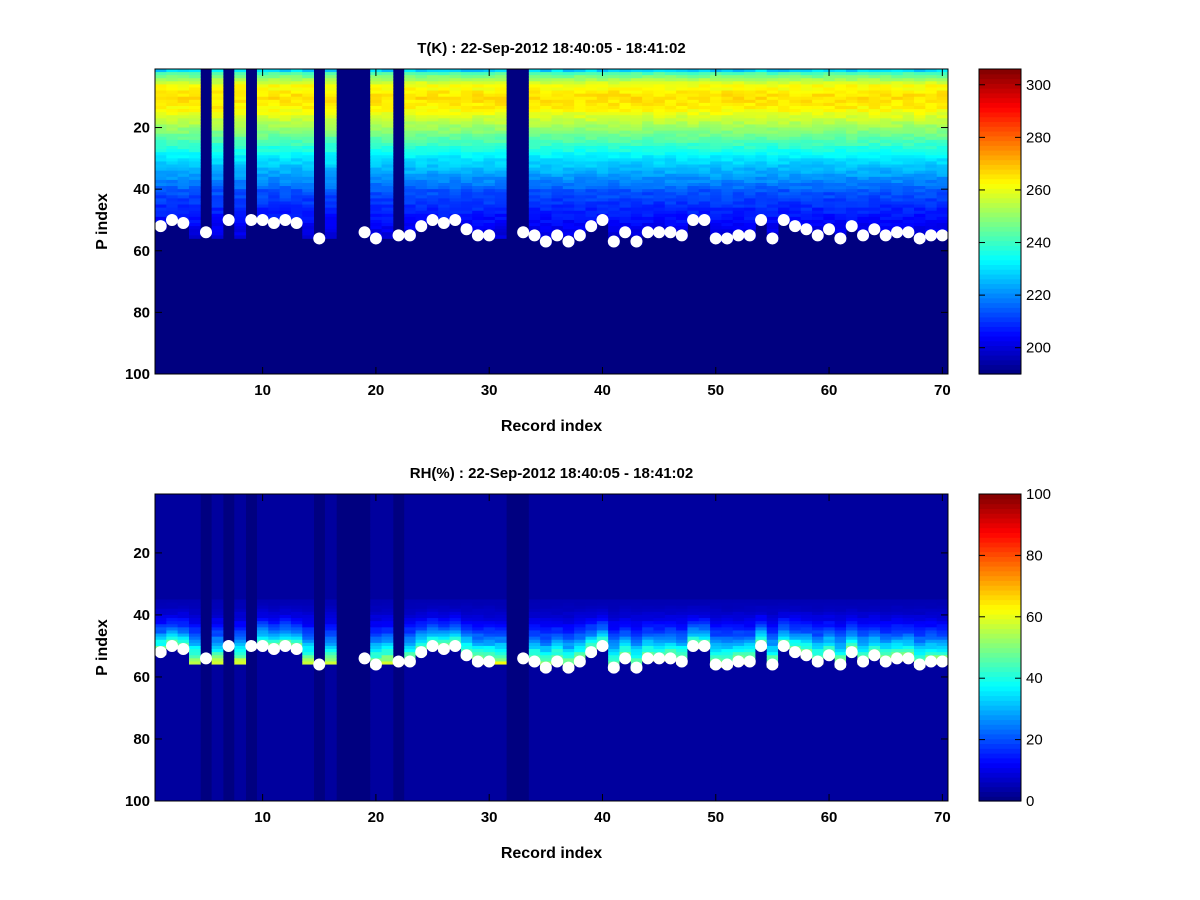  Describe the element at coordinates (141, 128) in the screenshot. I see `y-tick-label: 20` at that location.